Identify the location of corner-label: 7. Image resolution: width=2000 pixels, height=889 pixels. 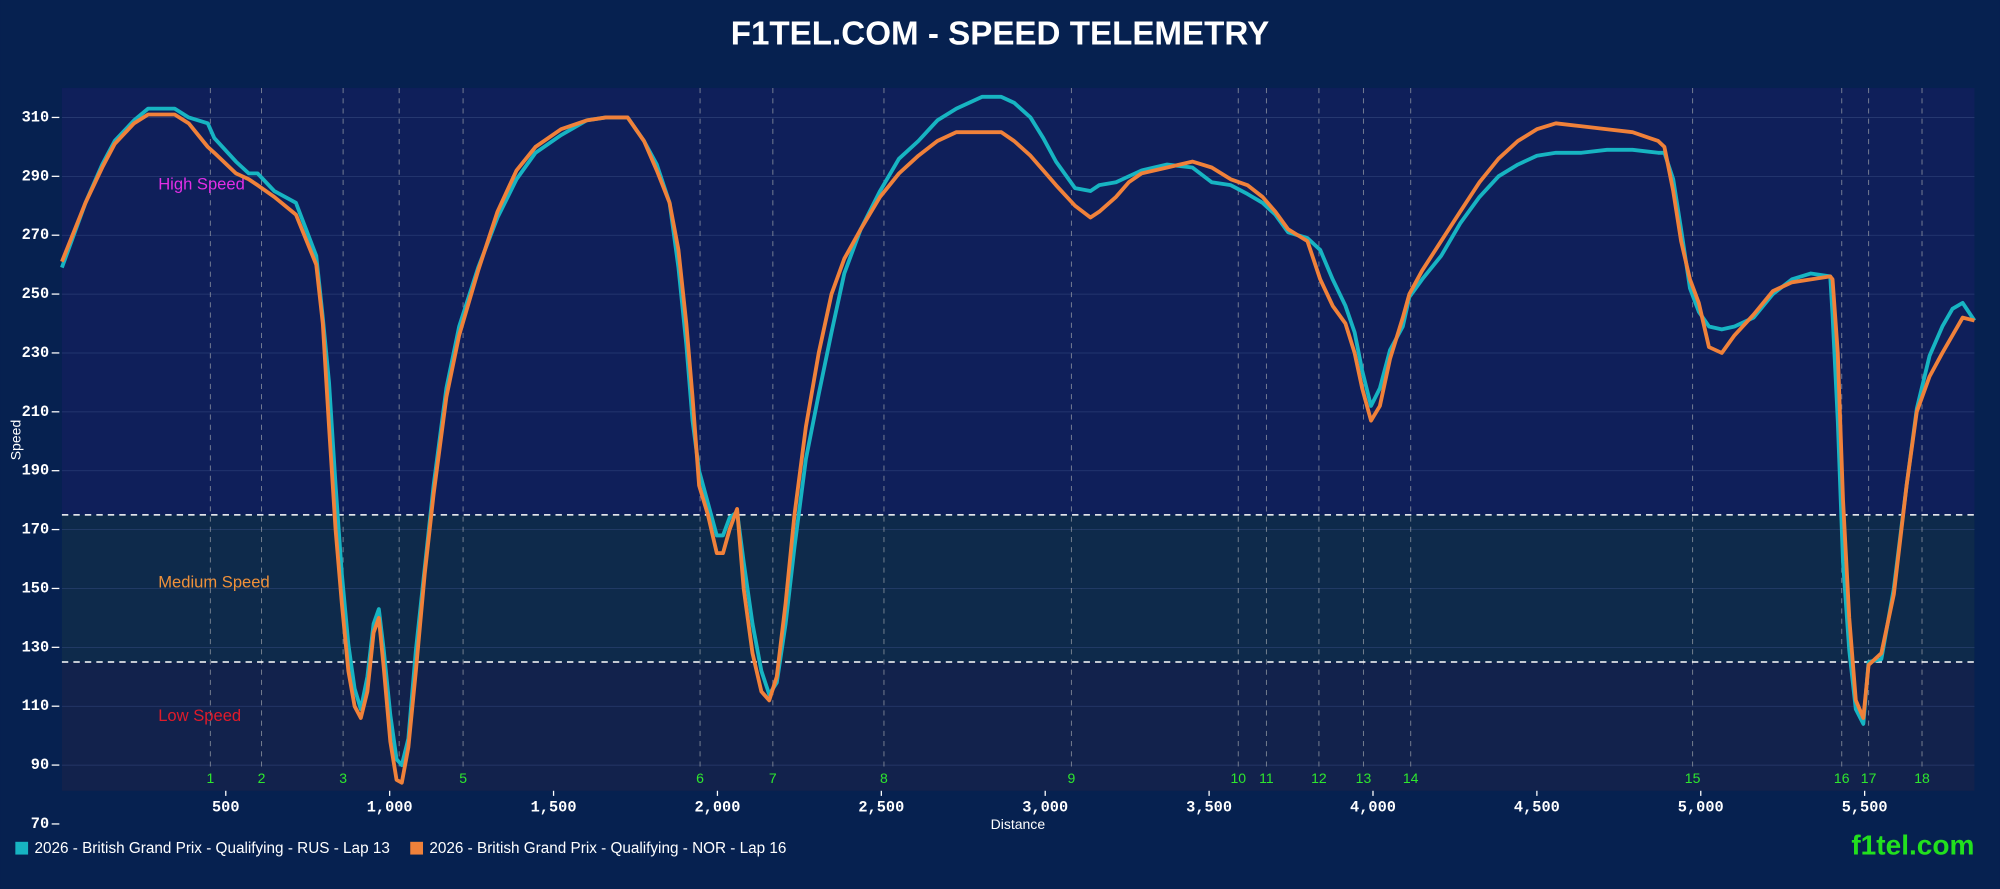
(773, 778).